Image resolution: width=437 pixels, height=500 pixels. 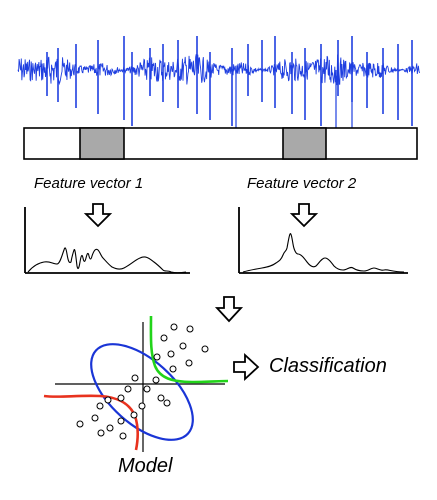 What do you see at coordinates (246, 367) in the screenshot?
I see `right-arrow-icon` at bounding box center [246, 367].